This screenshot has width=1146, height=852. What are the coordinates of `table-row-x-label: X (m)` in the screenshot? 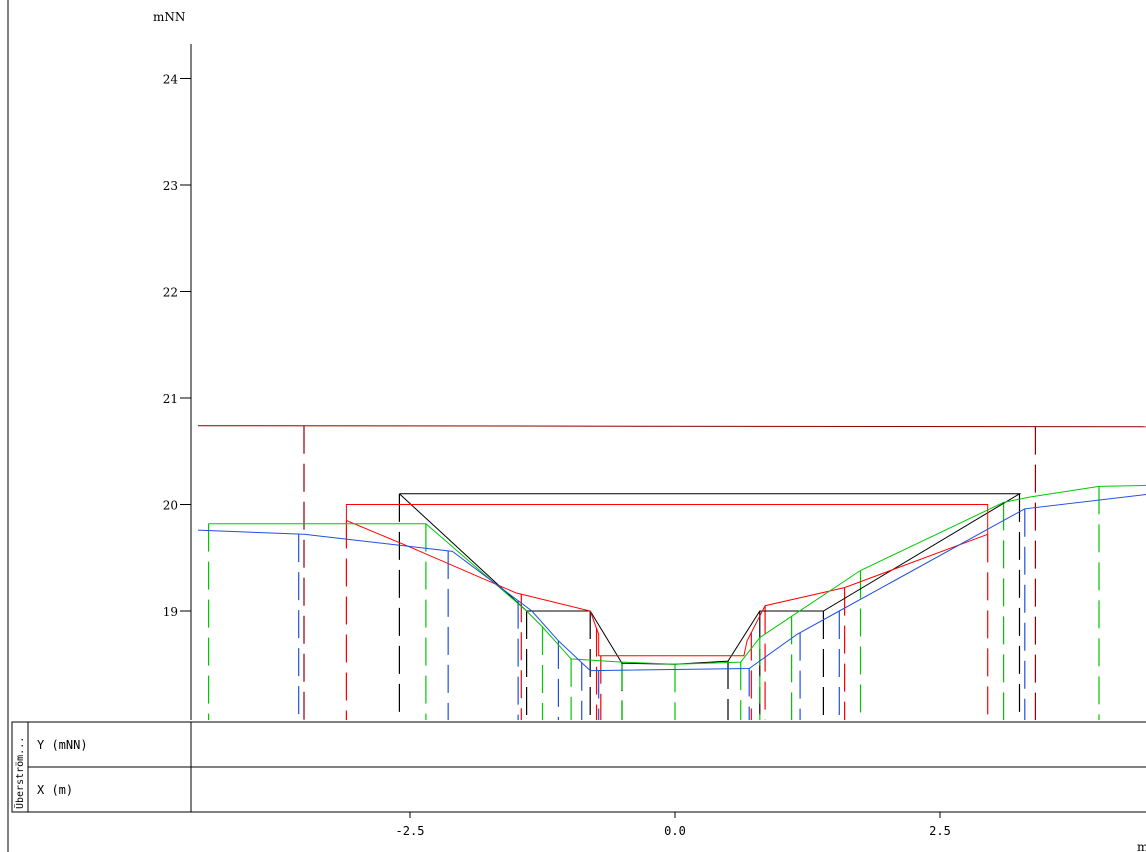 It's located at (55, 790).